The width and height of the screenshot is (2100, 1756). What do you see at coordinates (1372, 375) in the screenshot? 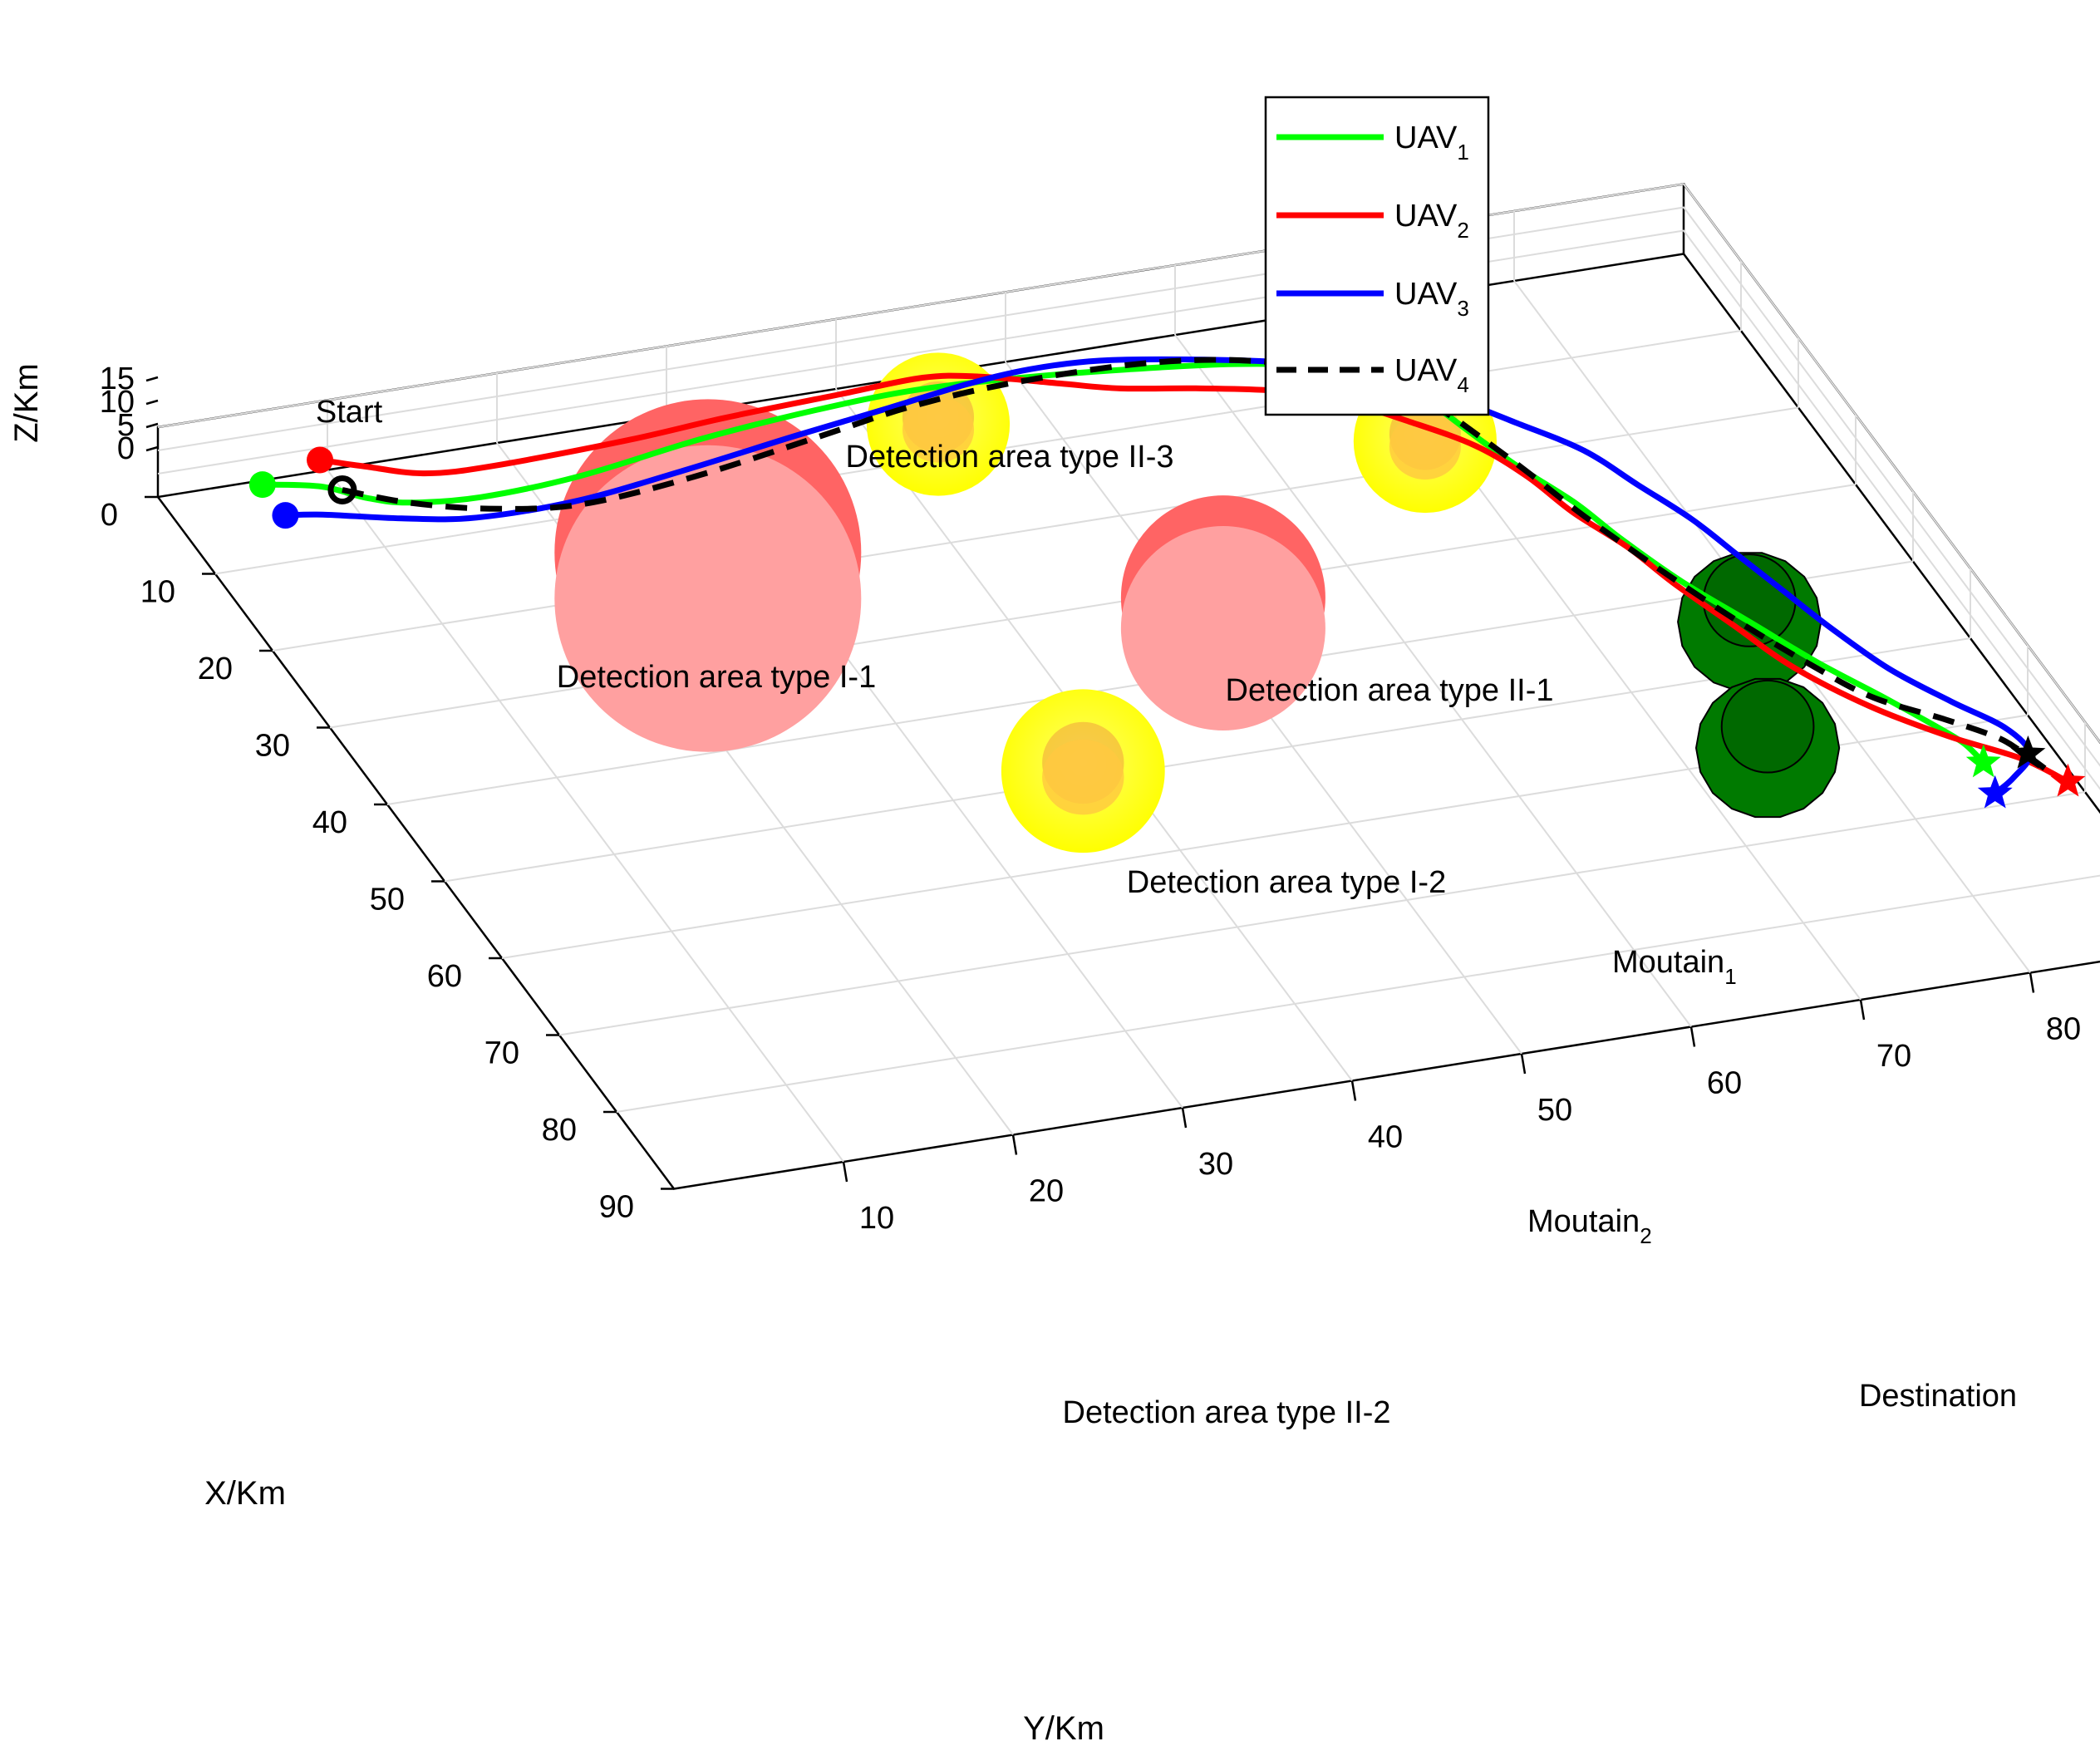
I see `legend-entry: UAV4` at bounding box center [1372, 375].